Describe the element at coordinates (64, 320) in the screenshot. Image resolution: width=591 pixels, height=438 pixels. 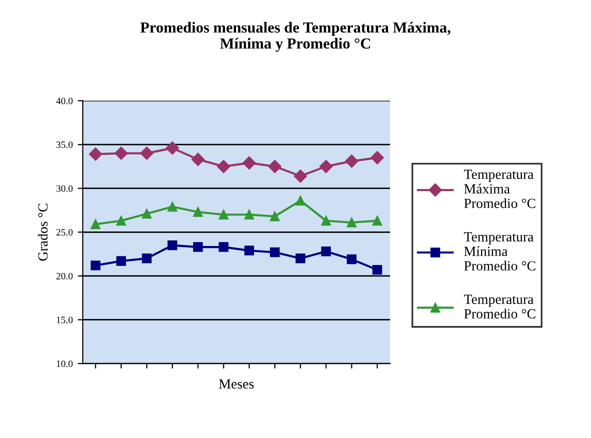
I see `y-tick-label: 15.0` at that location.